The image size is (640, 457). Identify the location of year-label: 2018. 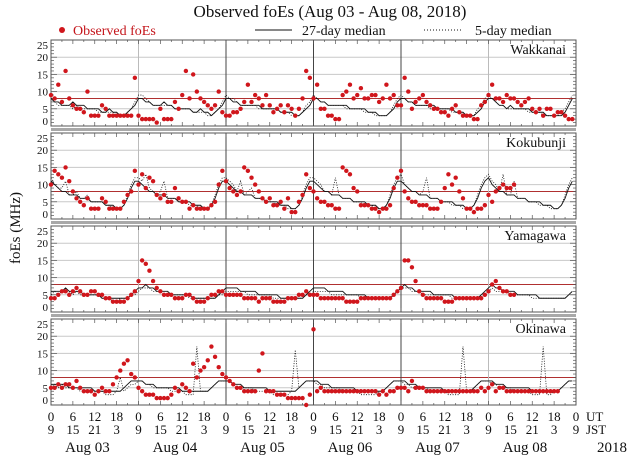
(612, 448).